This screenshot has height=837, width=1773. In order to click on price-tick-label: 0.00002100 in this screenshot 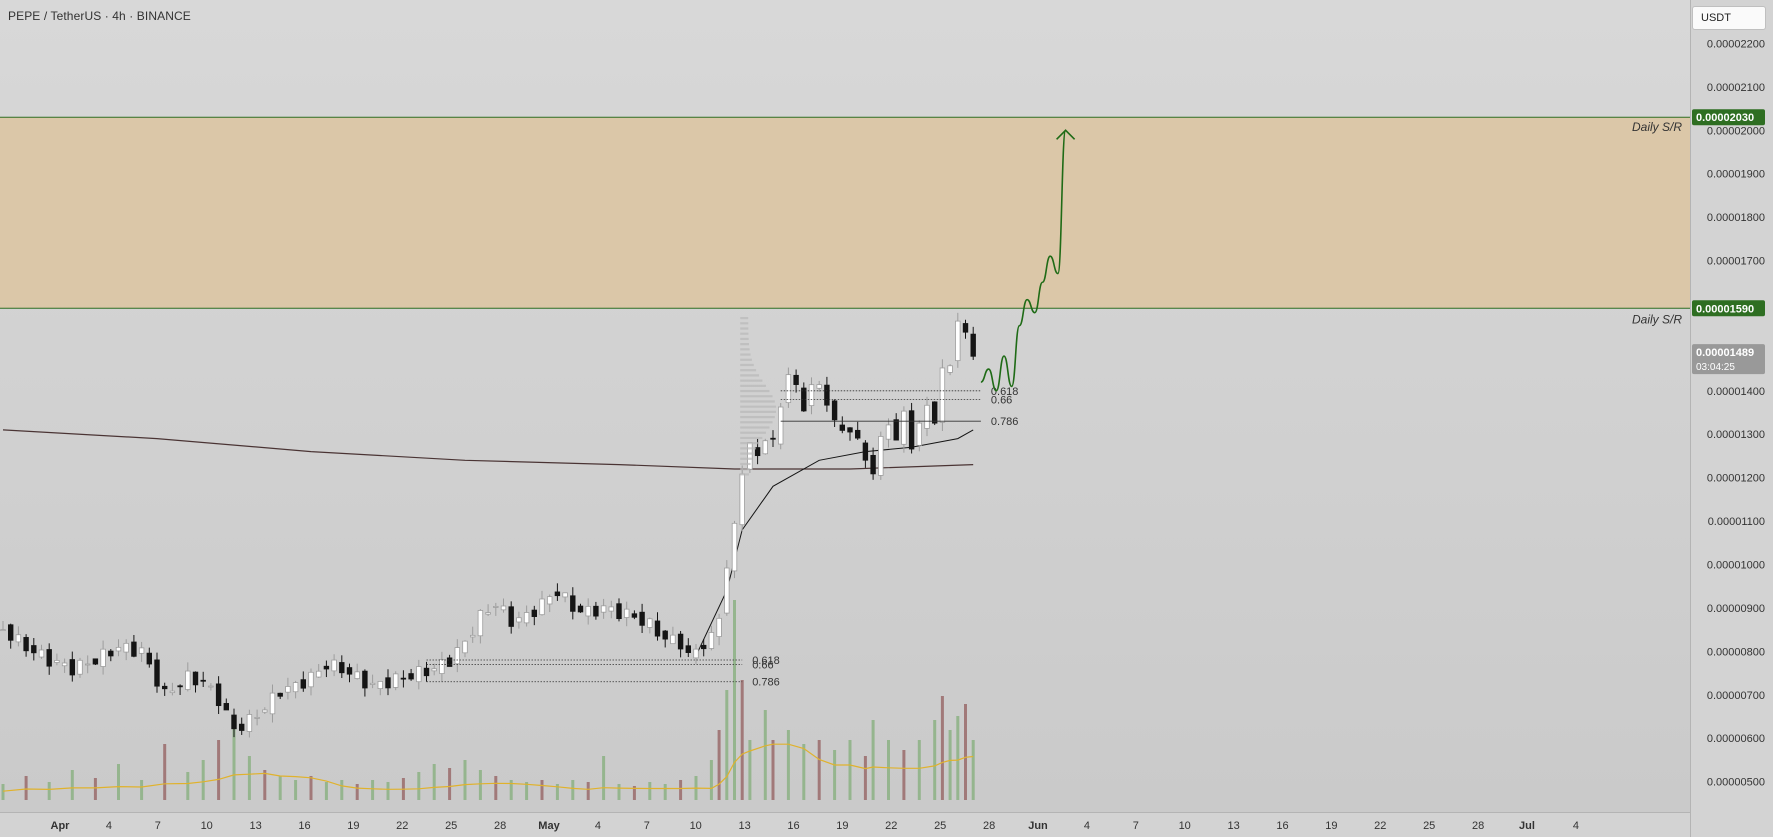, I will do `click(1736, 88)`.